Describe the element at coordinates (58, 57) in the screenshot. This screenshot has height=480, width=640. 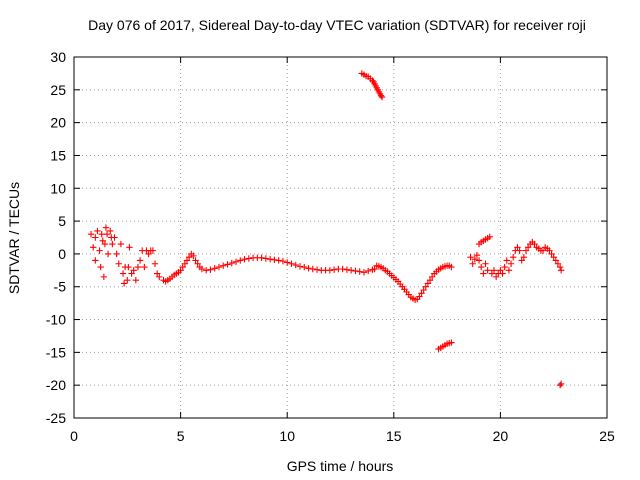
I see `y-tick-label: 30` at that location.